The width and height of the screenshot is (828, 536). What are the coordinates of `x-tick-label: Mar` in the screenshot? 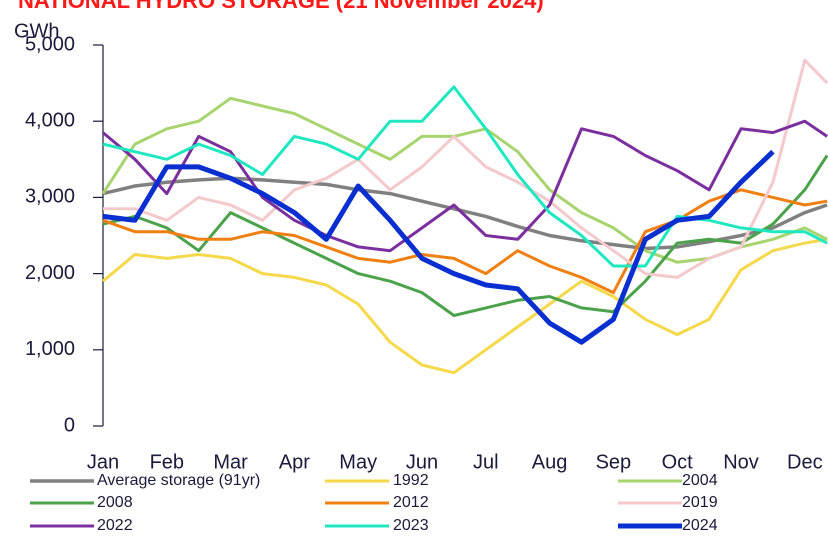 It's located at (230, 462).